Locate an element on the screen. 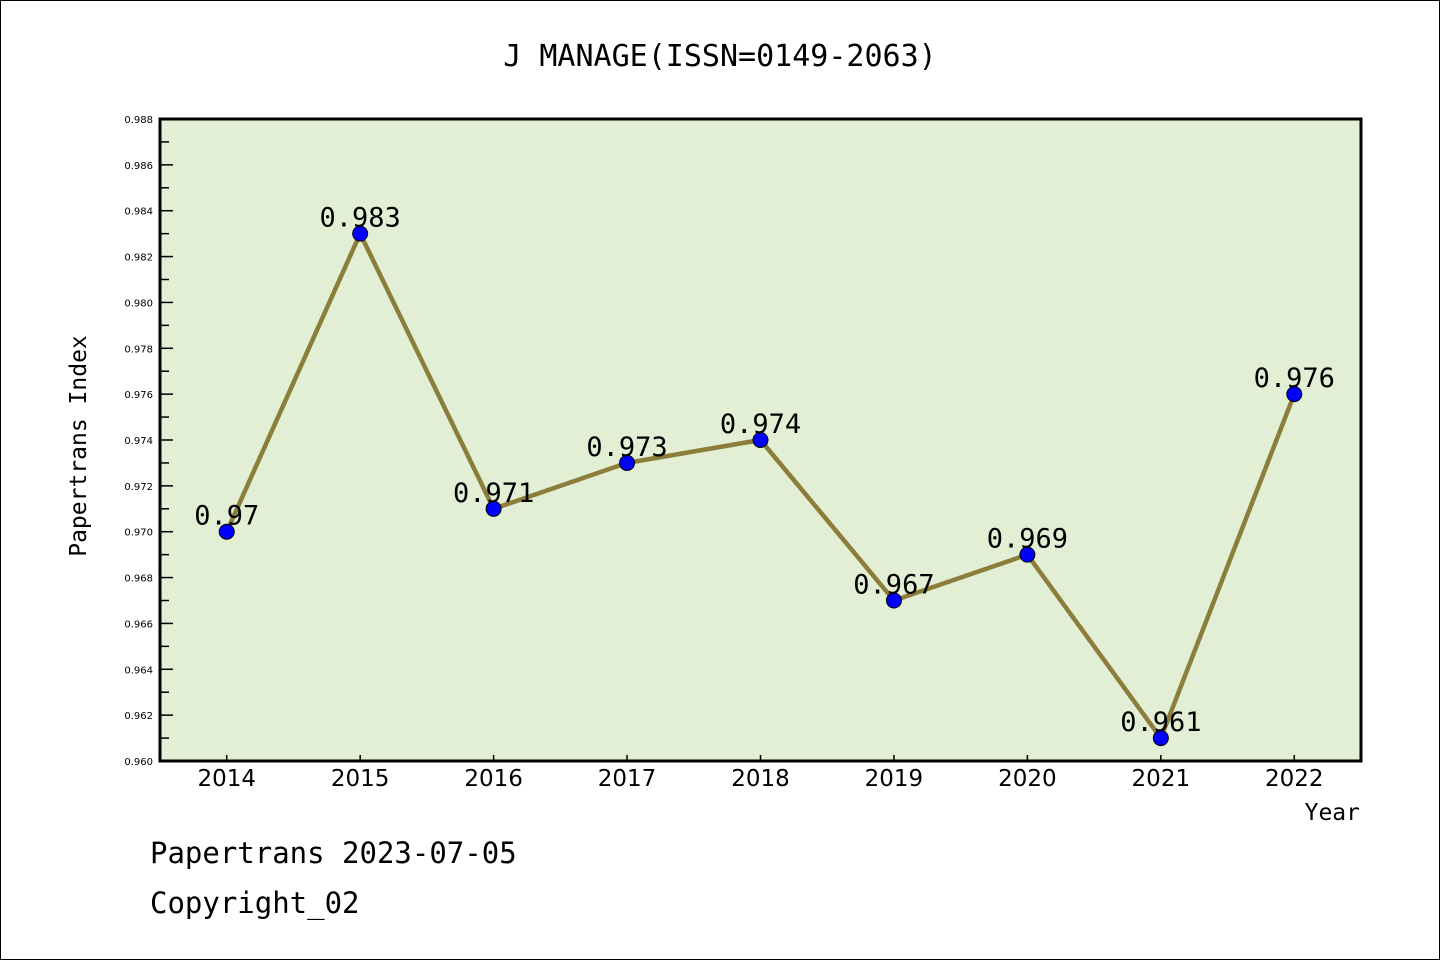 The height and width of the screenshot is (960, 1440). footer-copyright: Copyright_02 is located at coordinates (255, 903).